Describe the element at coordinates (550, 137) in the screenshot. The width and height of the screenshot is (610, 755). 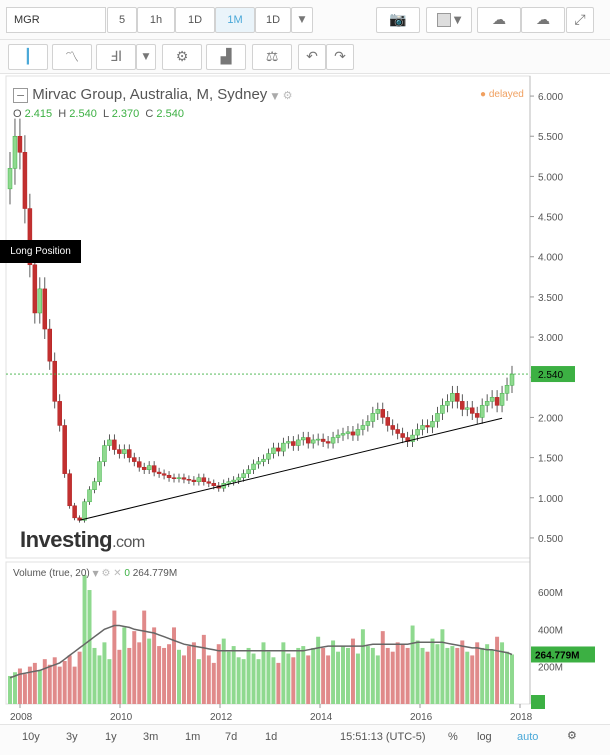
I see `price-tick-label: 5.500` at that location.